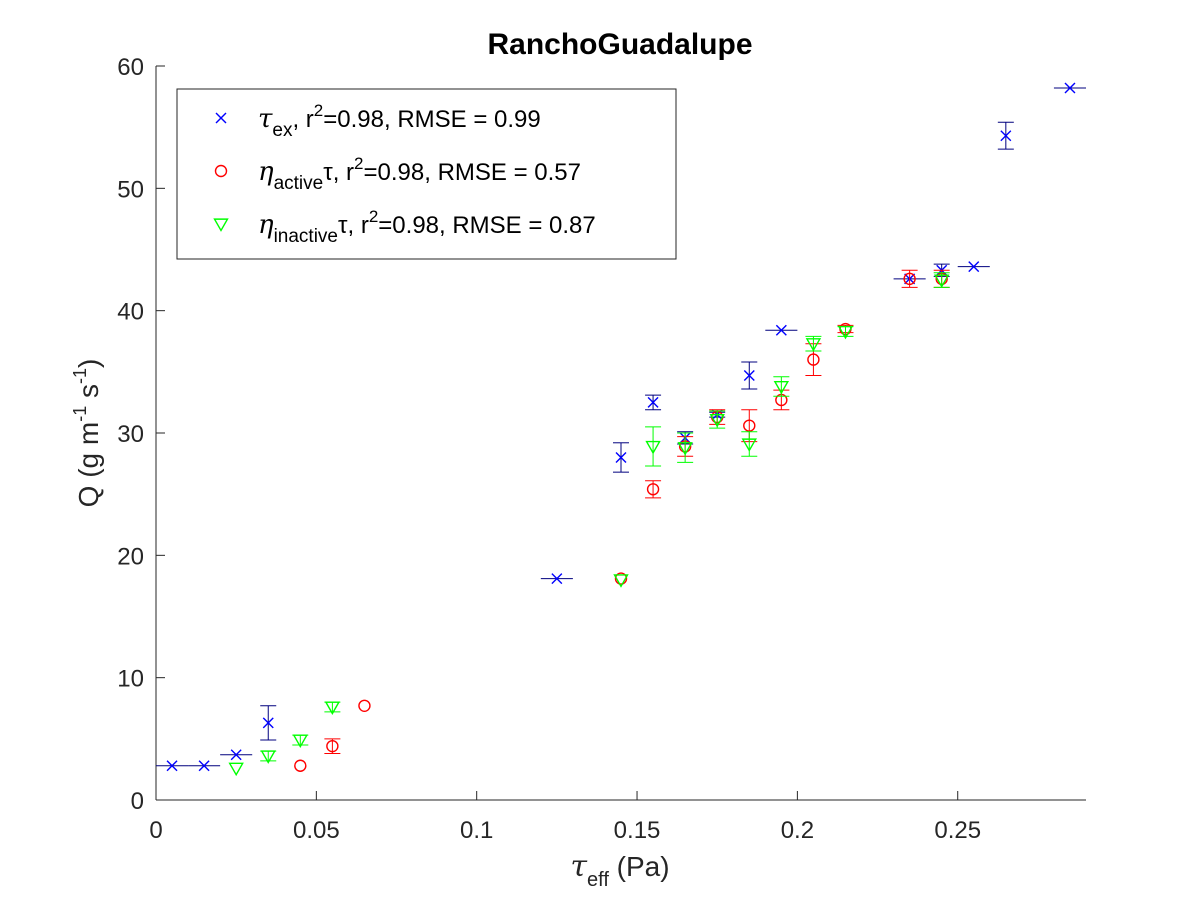  Describe the element at coordinates (130, 67) in the screenshot. I see `y-tick-label: 60` at that location.